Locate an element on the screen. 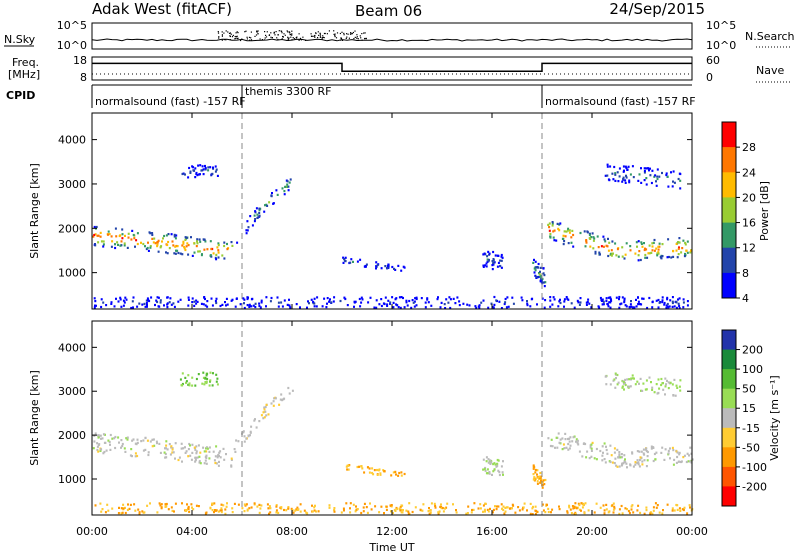 Image resolution: width=800 pixels, height=554 pixels. x-axis-label: Time UT is located at coordinates (391, 547).